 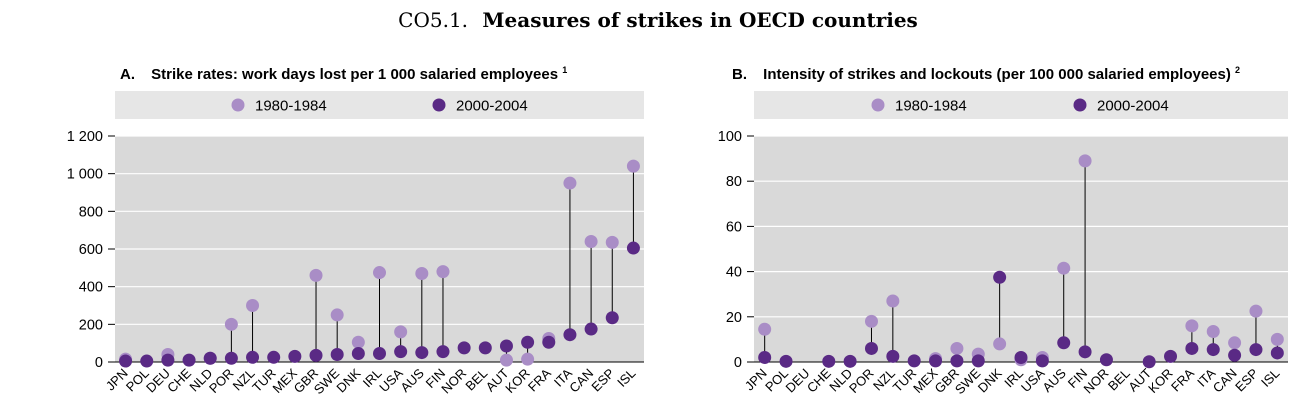 What do you see at coordinates (893, 356) in the screenshot?
I see `panel-b-point-2000-2004-nzl` at bounding box center [893, 356].